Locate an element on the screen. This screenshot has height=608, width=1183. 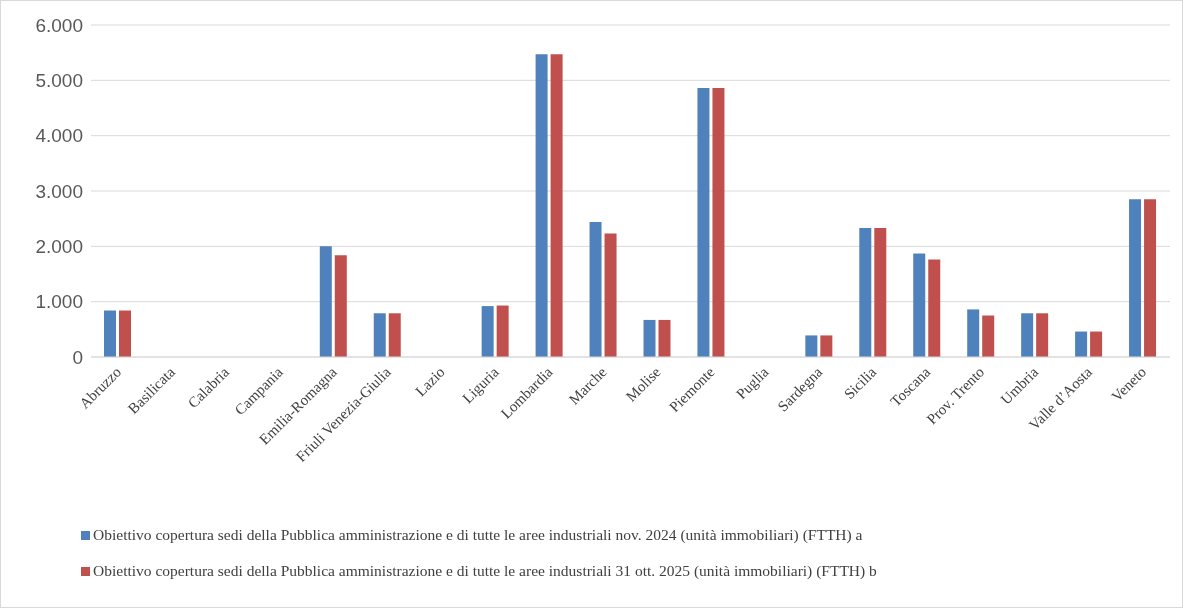
y-tick-label: 6.000 is located at coordinates (59, 25).